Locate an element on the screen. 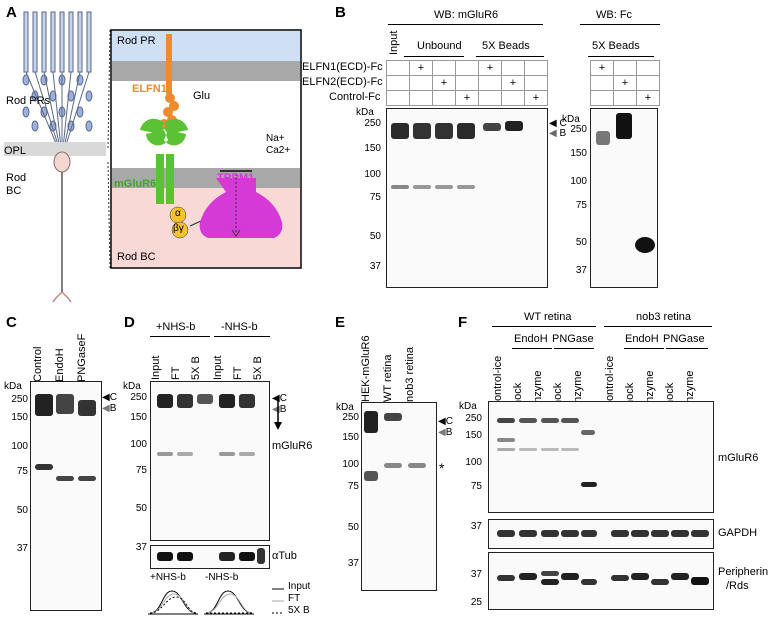 This screenshot has width=775, height=626. gbetagamma-label: βγ is located at coordinates (178, 228).